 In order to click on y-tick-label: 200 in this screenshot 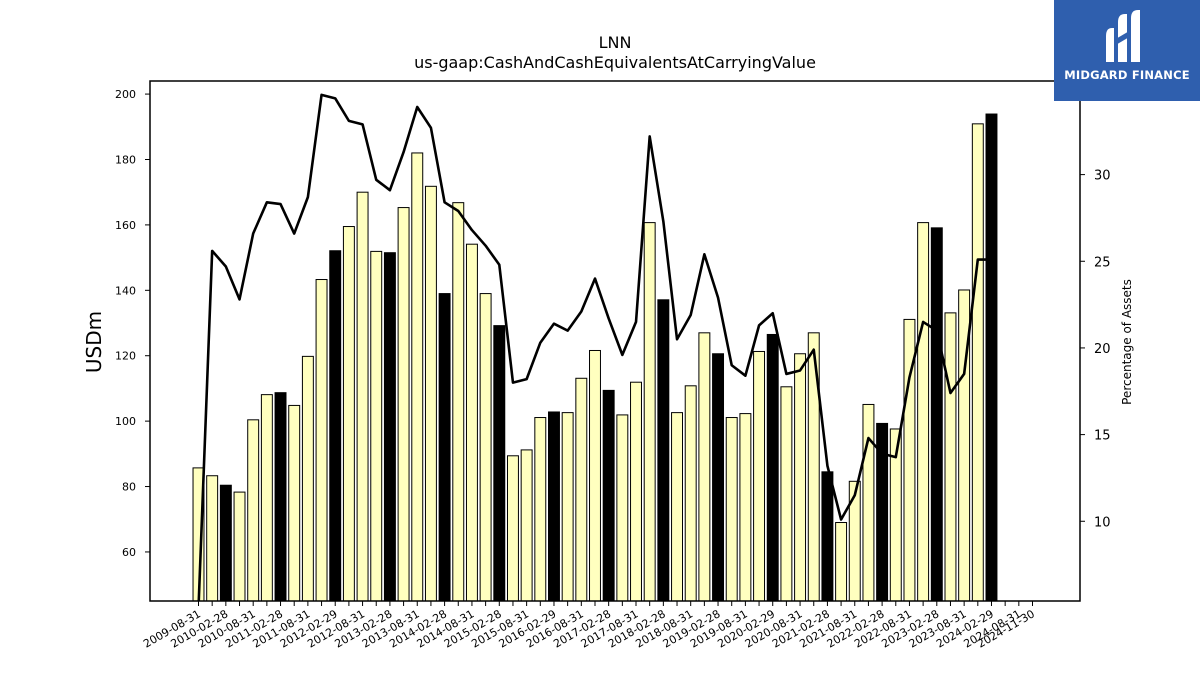, I will do `click(125, 94)`.